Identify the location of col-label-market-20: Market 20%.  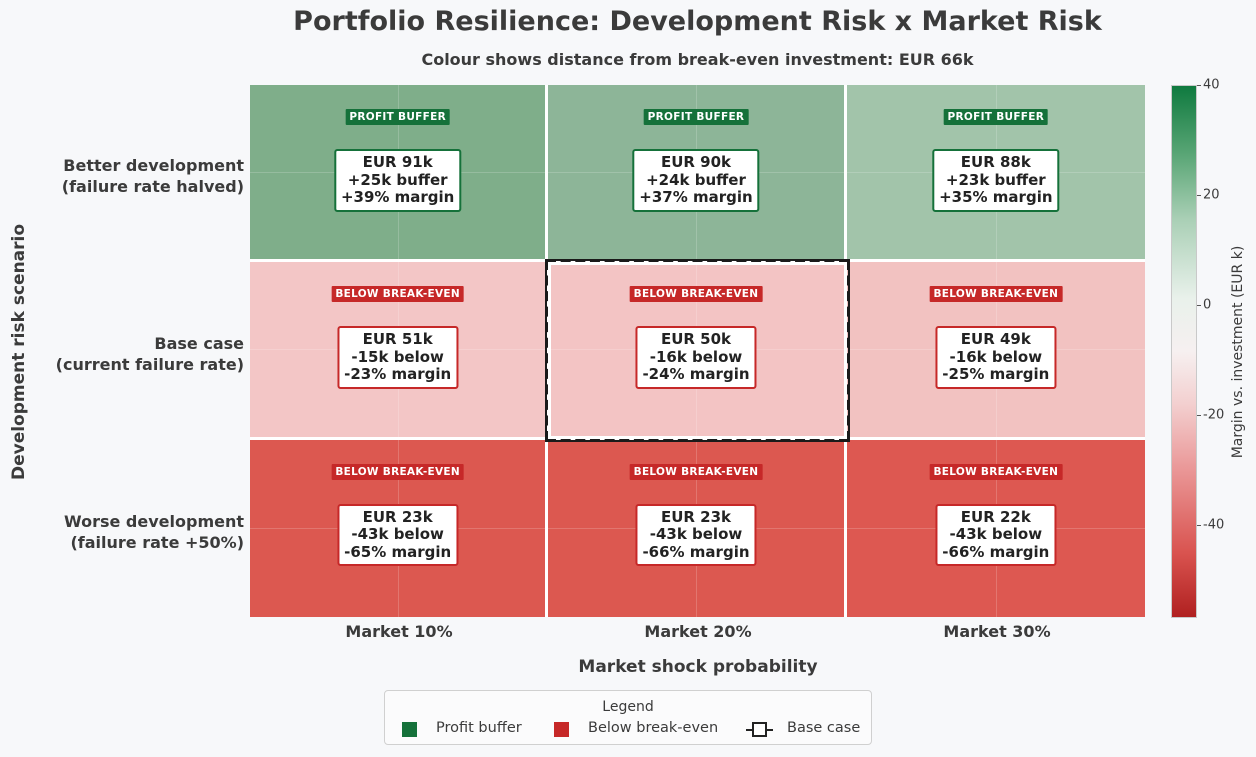
(698, 631).